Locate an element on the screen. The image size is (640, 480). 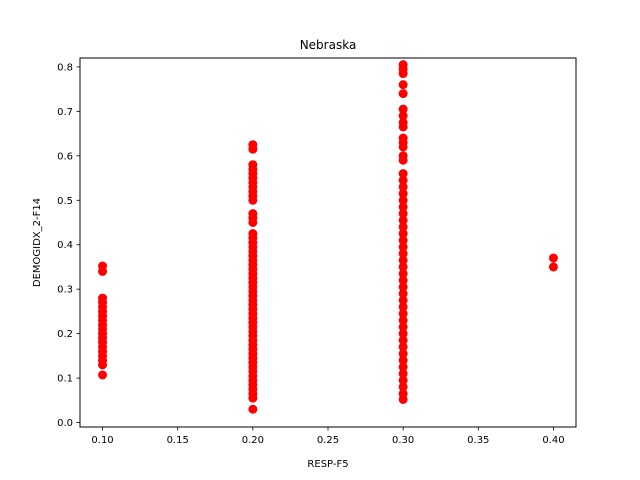
y-tick-label: 0.7 is located at coordinates (65, 112).